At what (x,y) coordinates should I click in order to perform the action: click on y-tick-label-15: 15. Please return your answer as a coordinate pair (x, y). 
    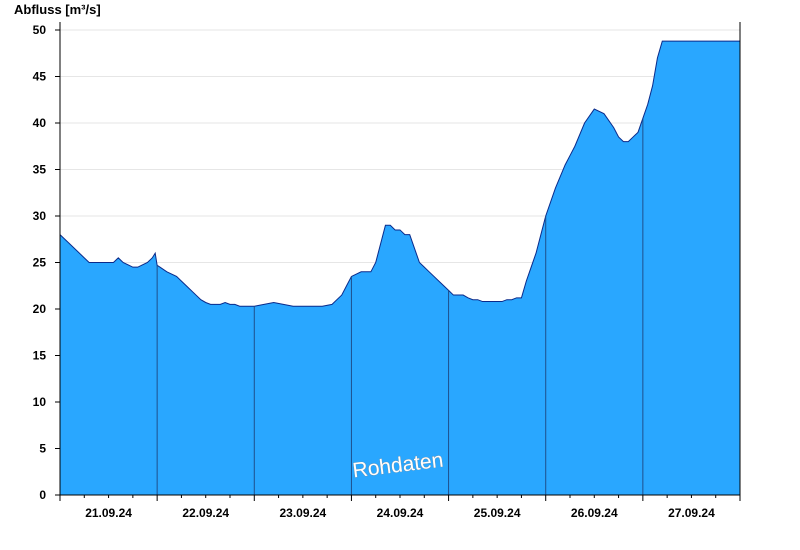
    Looking at the image, I should click on (40, 356).